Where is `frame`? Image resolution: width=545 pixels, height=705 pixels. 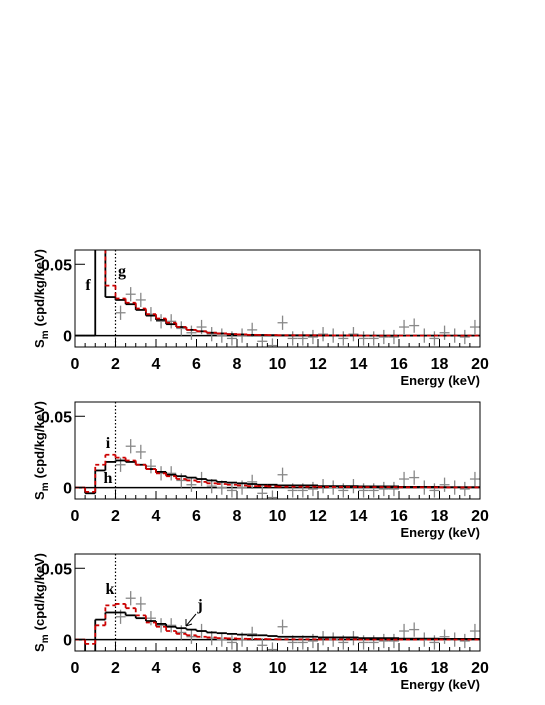 frame is located at coordinates (277, 298).